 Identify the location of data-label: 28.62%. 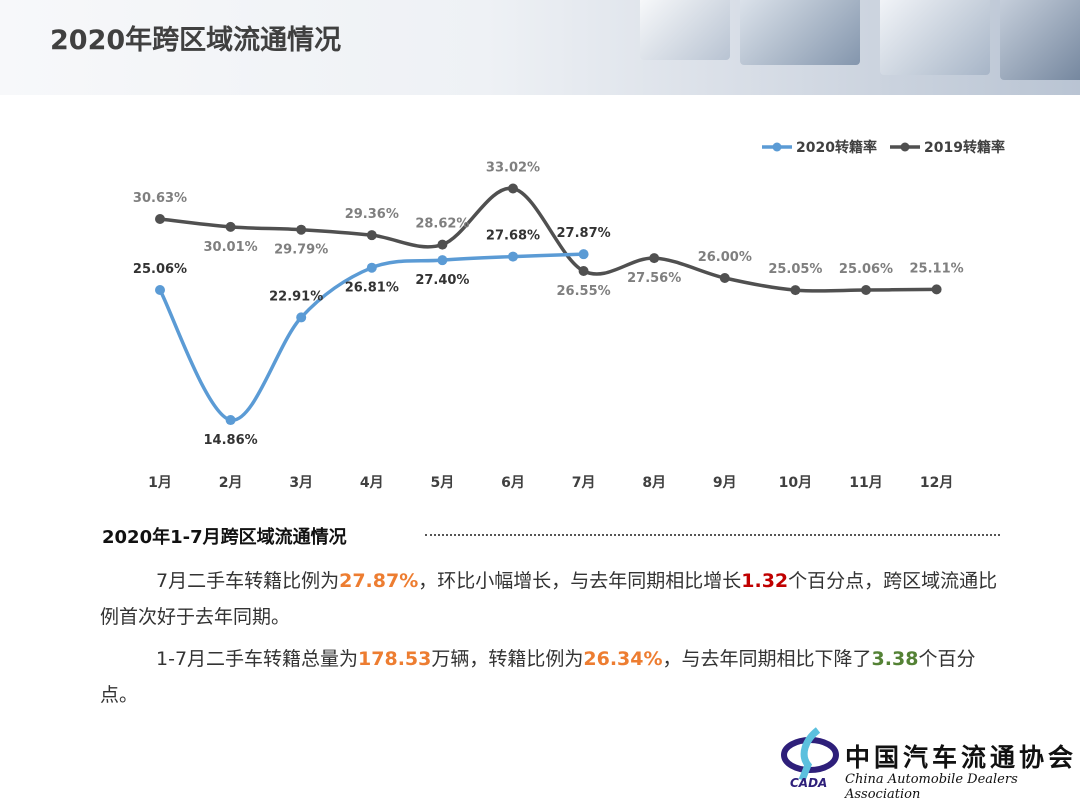
(442, 224).